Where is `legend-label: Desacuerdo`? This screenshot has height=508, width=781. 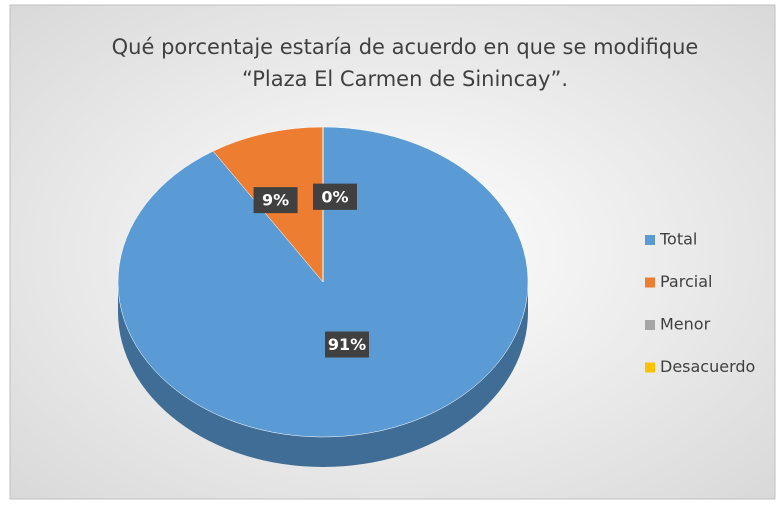 legend-label: Desacuerdo is located at coordinates (707, 366).